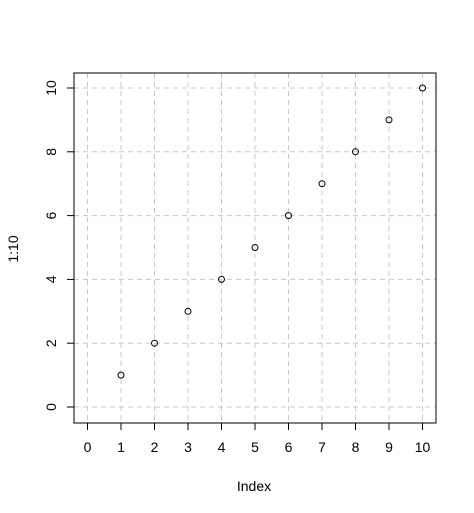 This screenshot has height=513, width=474. Describe the element at coordinates (88, 447) in the screenshot. I see `x-tick-label-0: 0` at that location.